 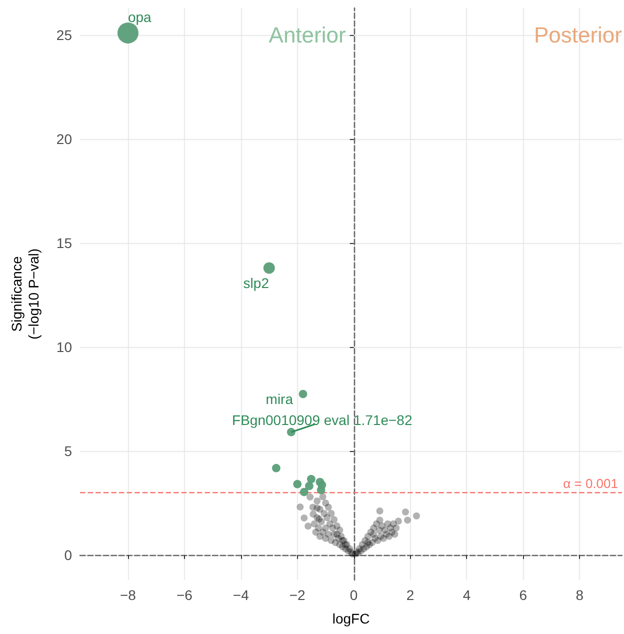 I want to click on x-tick-label: 8, so click(x=580, y=595).